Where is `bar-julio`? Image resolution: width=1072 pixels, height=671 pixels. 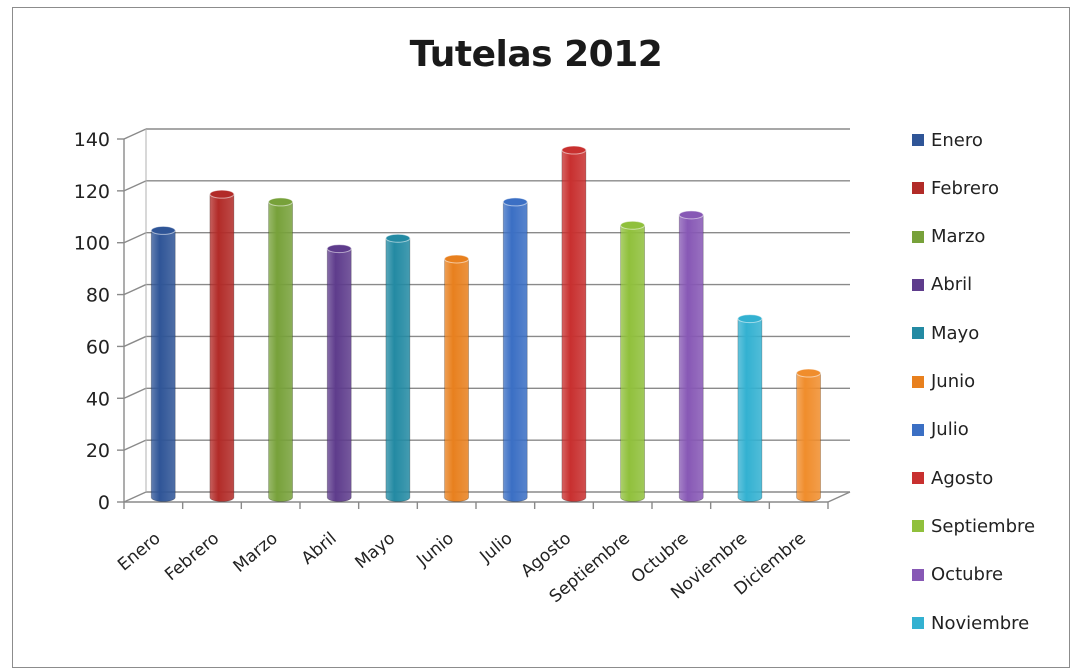
bar-julio is located at coordinates (515, 349).